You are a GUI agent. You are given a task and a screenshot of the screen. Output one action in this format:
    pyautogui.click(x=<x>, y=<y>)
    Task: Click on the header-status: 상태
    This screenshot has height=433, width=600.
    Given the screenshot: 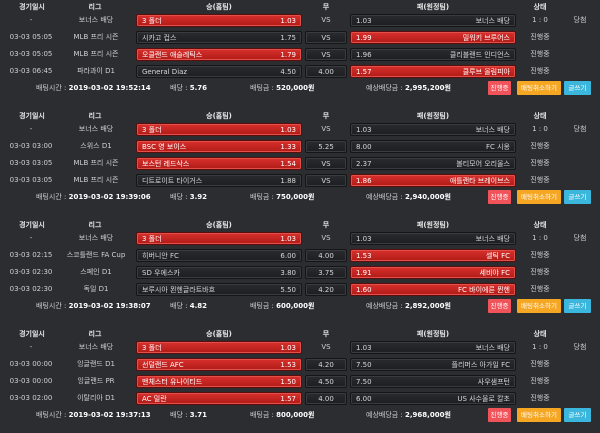 What is the action you would take?
    pyautogui.click(x=540, y=7)
    